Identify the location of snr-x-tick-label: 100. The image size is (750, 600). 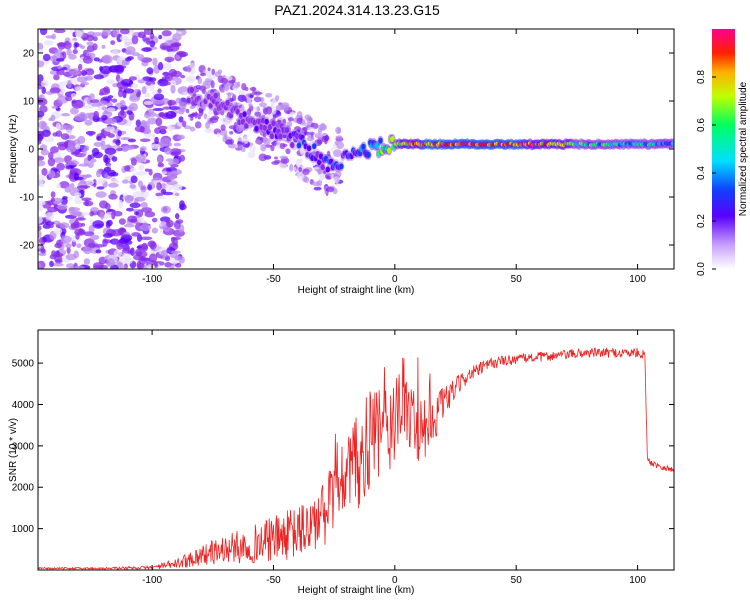
(637, 580).